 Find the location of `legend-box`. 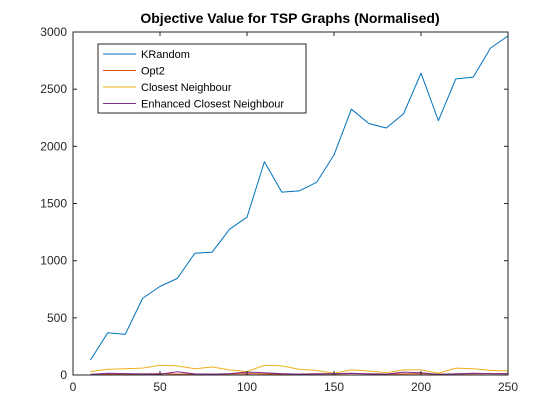

legend-box is located at coordinates (202, 78).